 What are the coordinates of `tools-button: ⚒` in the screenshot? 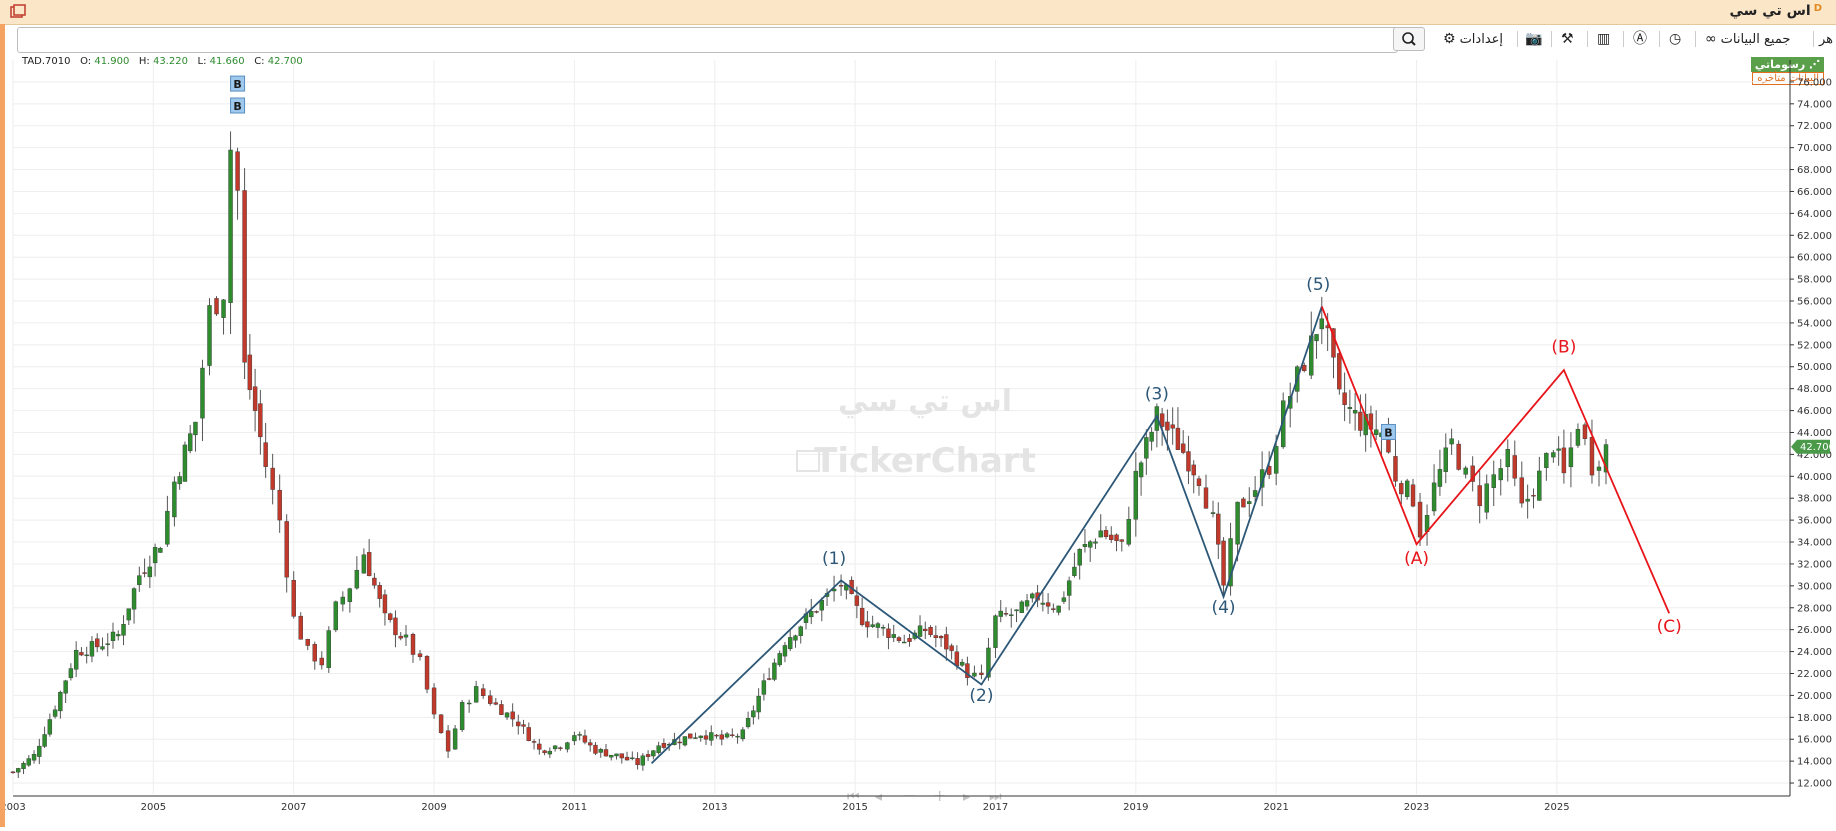 It's located at (1567, 39).